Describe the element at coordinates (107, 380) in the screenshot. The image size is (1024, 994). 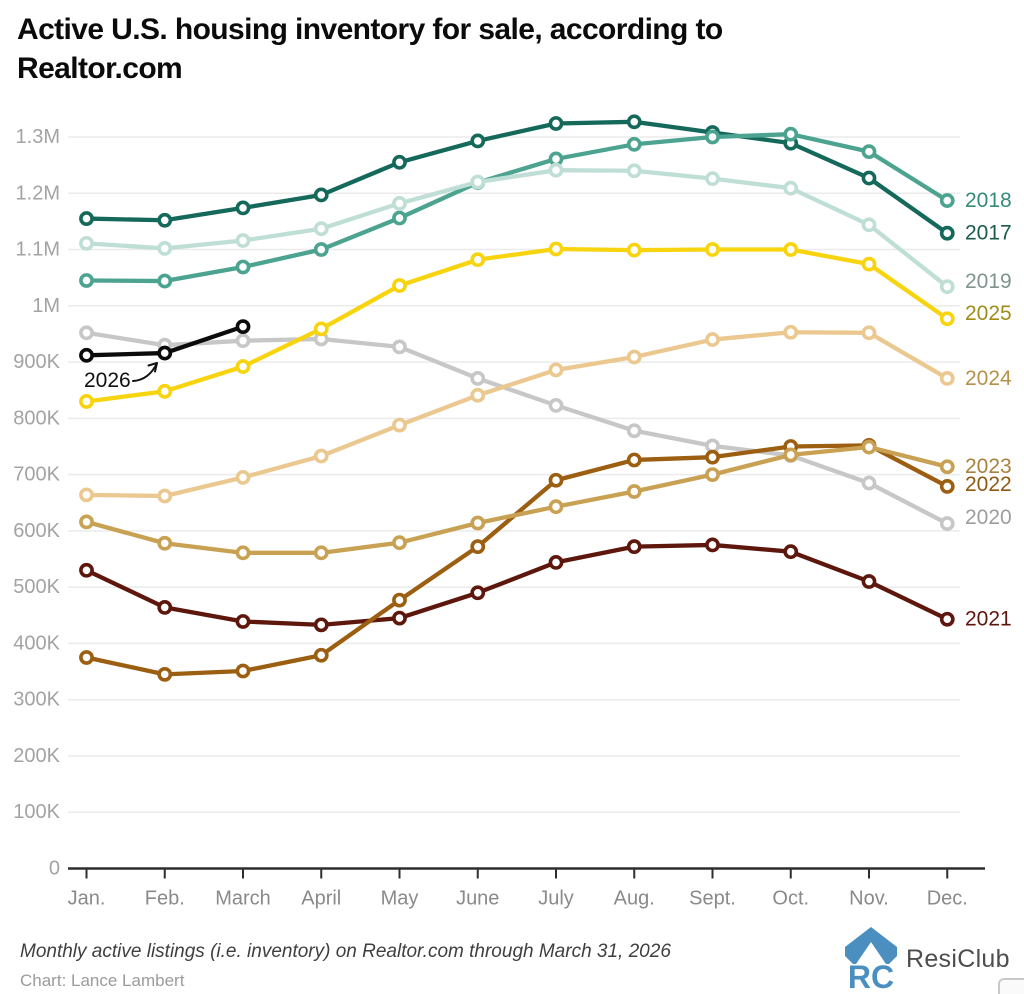
I see `annotation-2026-label: 2026` at that location.